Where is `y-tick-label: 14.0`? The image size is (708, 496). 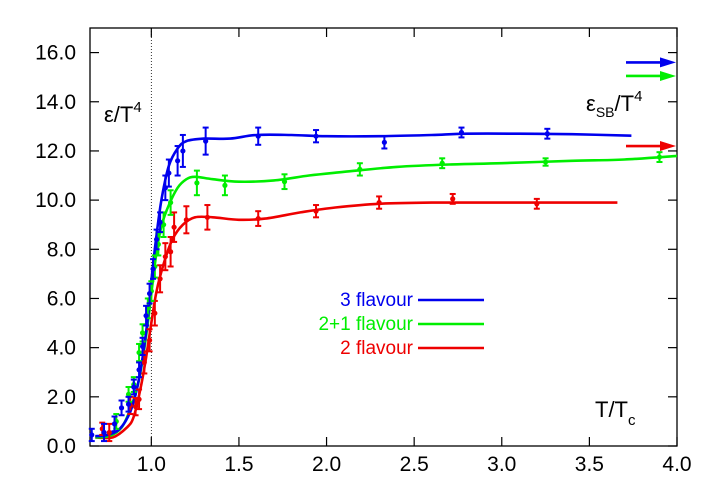
y-tick-label: 14.0 is located at coordinates (55, 102).